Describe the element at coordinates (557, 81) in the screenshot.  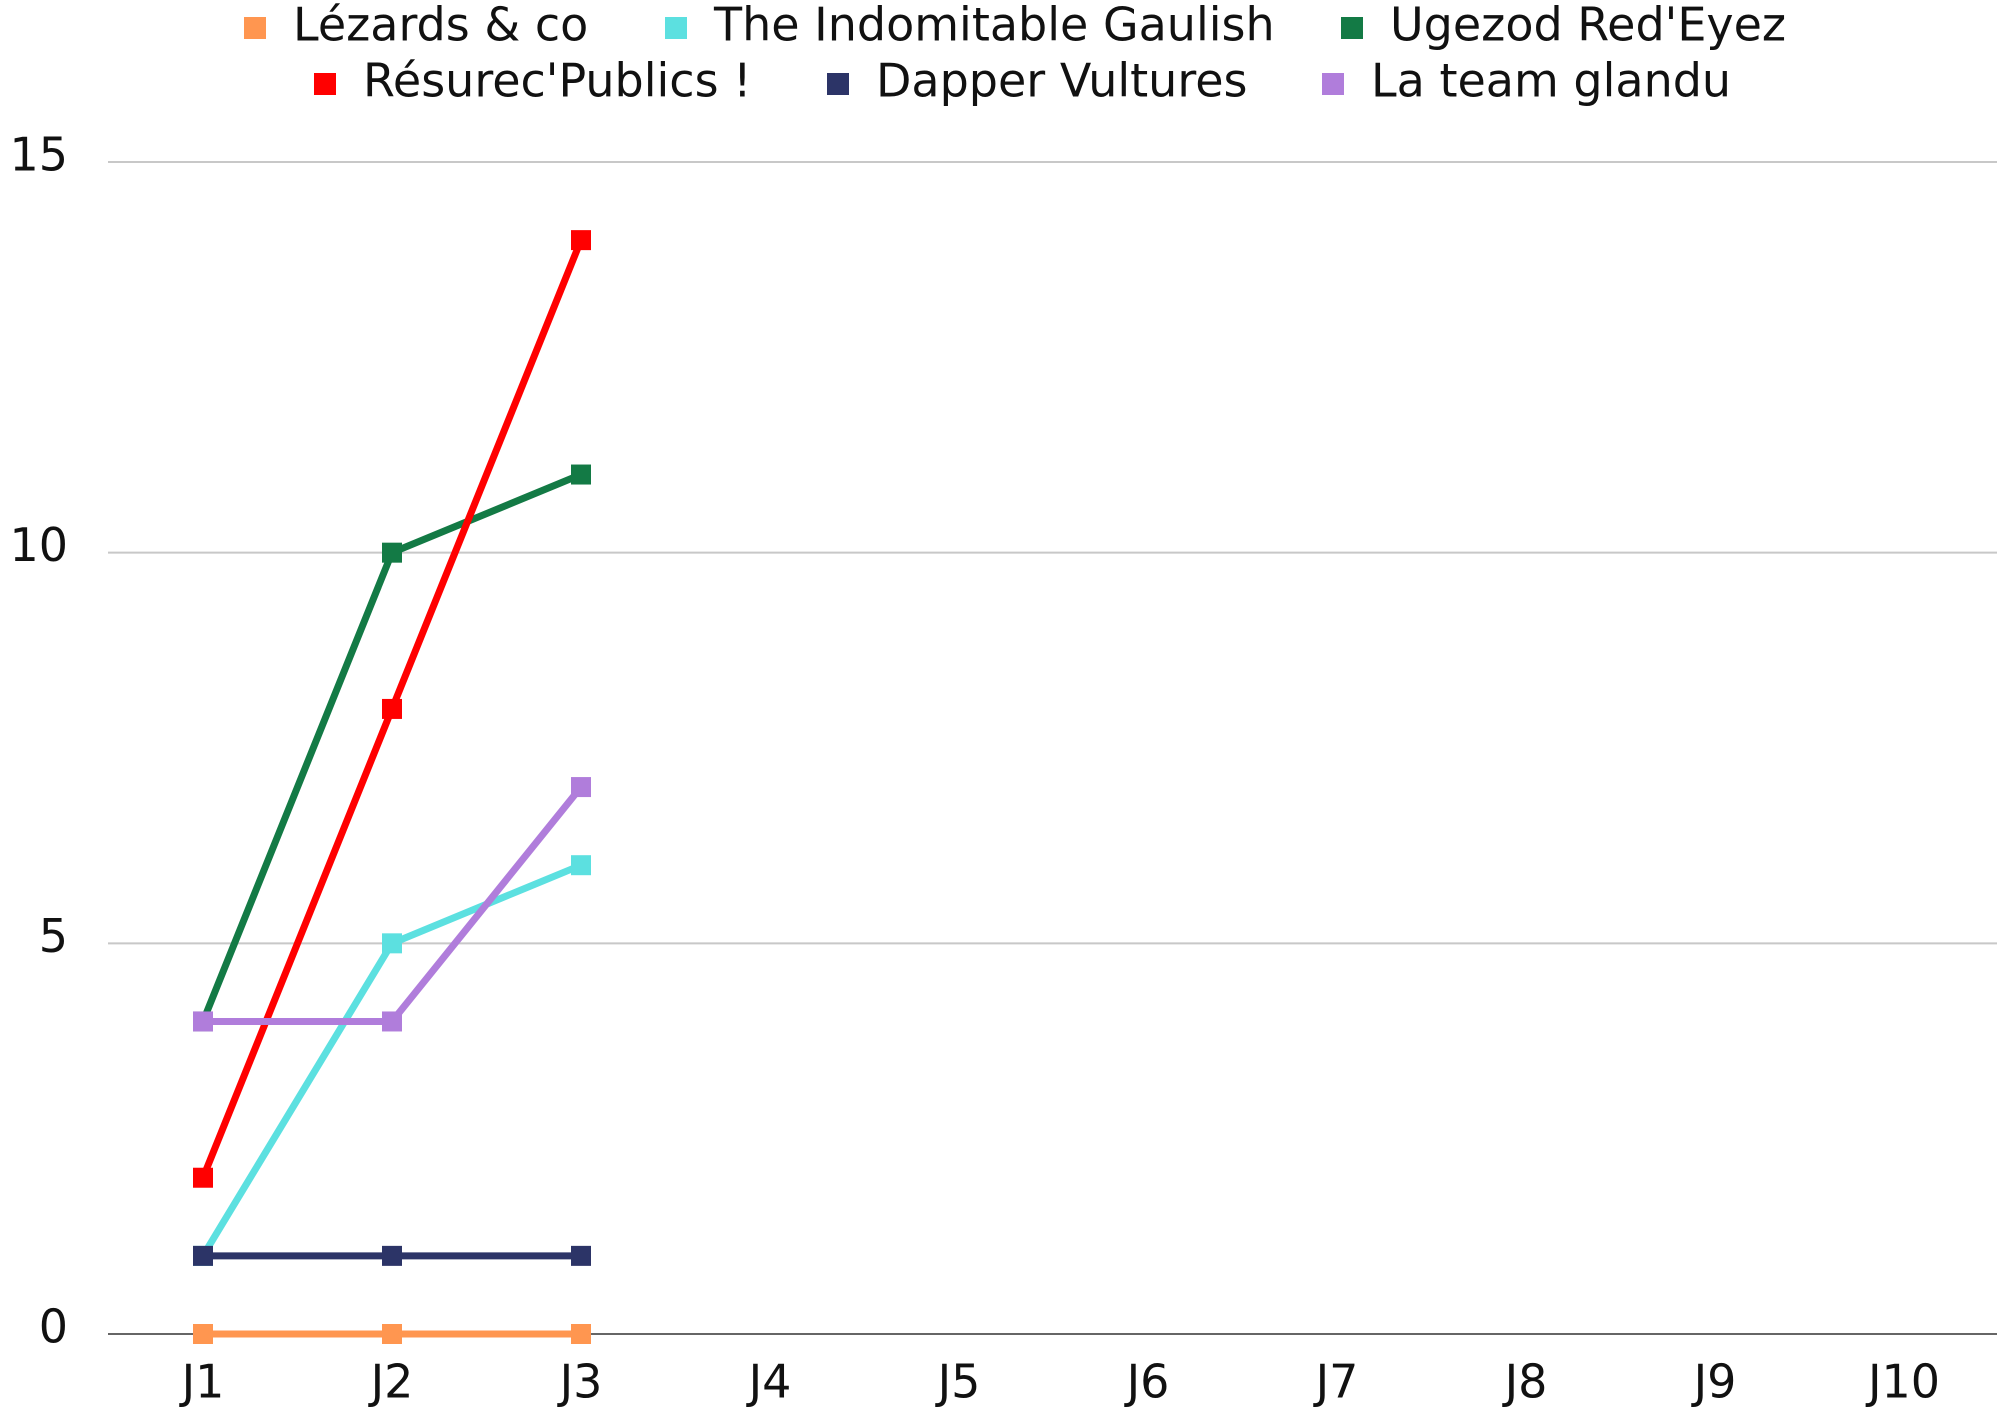
I see `legend-label: Résurec'Publics !` at that location.